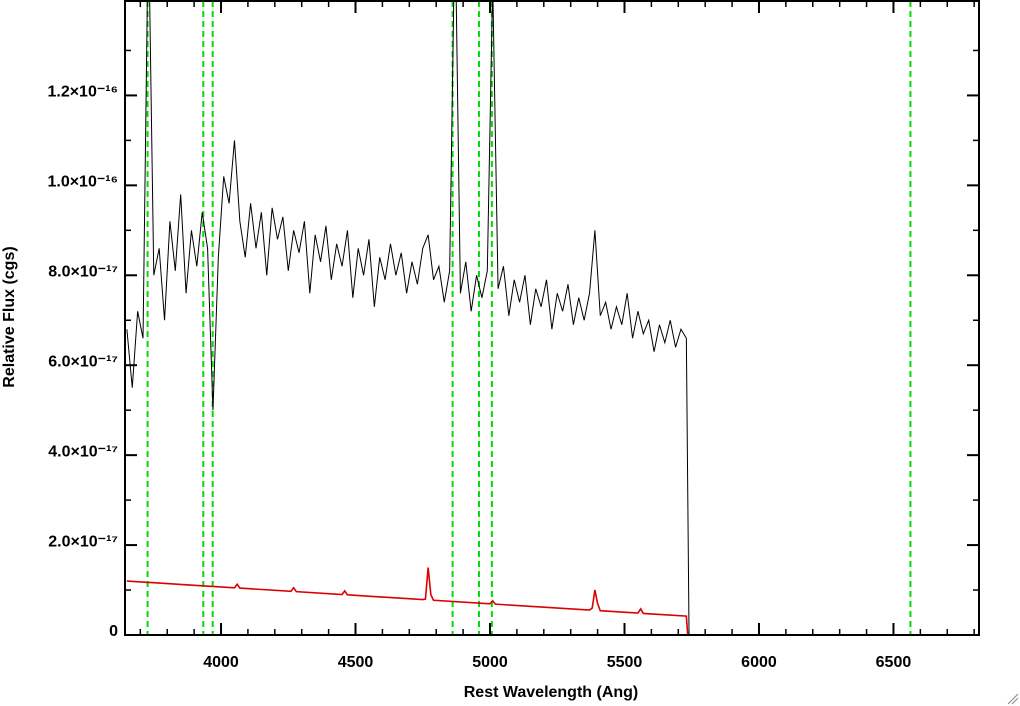  Describe the element at coordinates (356, 662) in the screenshot. I see `x-tick-label: 4500` at that location.